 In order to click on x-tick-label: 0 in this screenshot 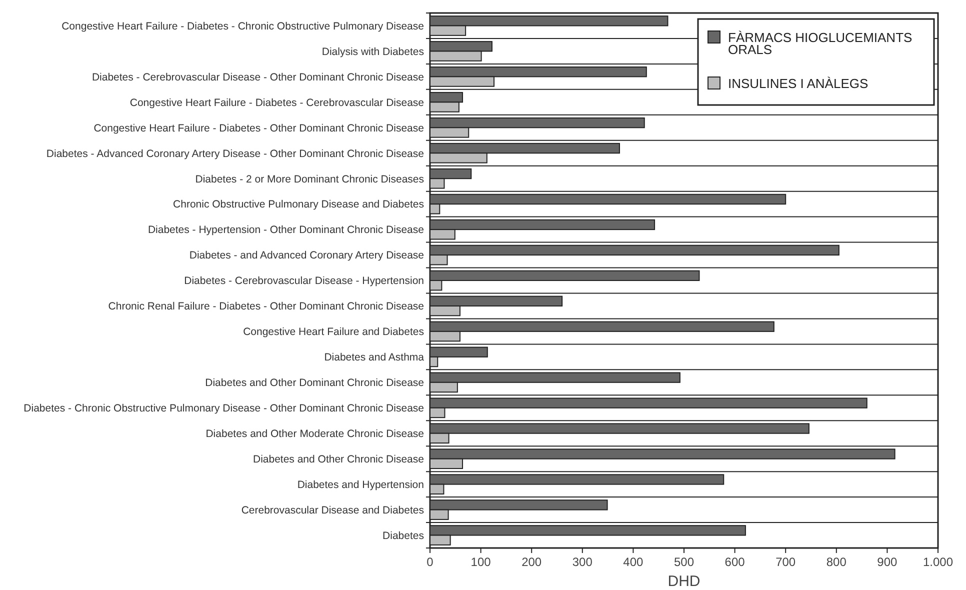, I will do `click(430, 562)`.